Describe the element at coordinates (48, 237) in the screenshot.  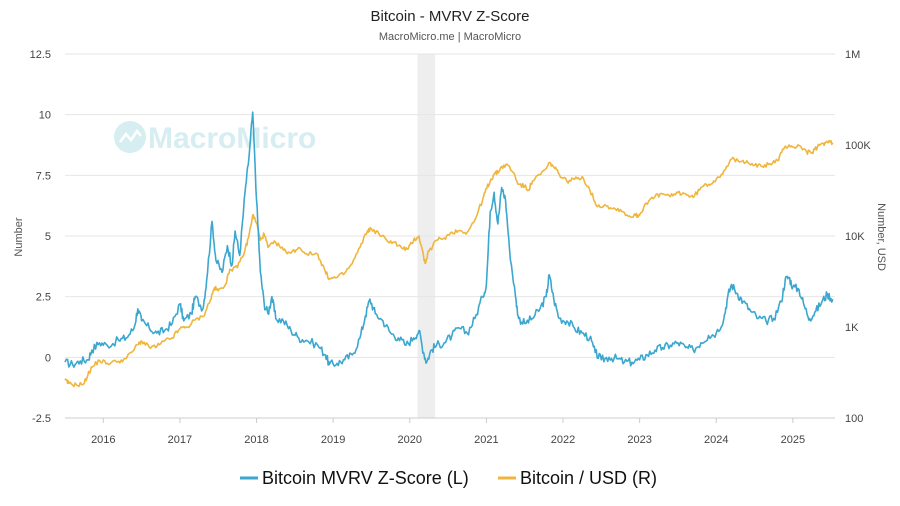
I see `left-tick-label: 5` at that location.